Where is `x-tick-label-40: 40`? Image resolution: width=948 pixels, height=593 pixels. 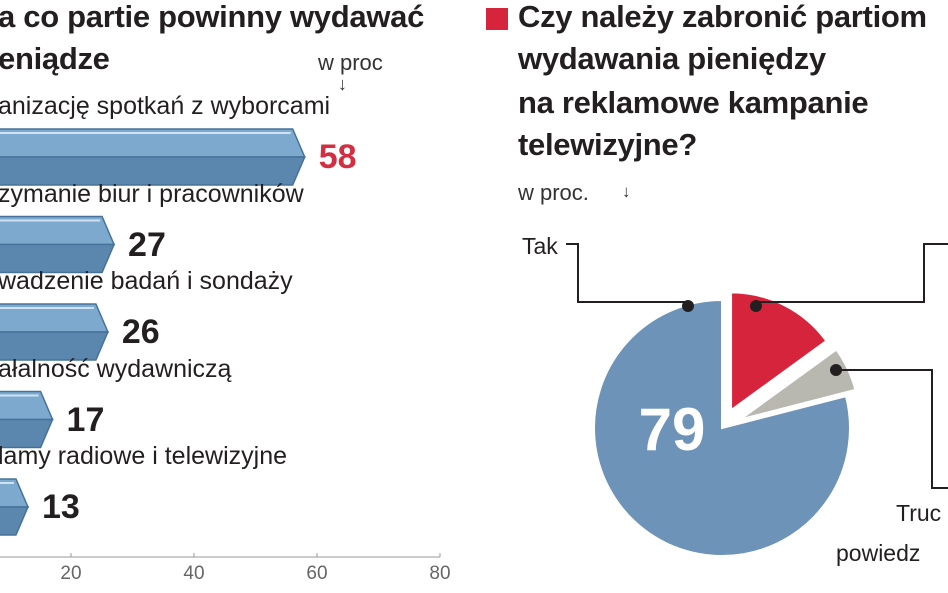
x-tick-label-40: 40 is located at coordinates (194, 573).